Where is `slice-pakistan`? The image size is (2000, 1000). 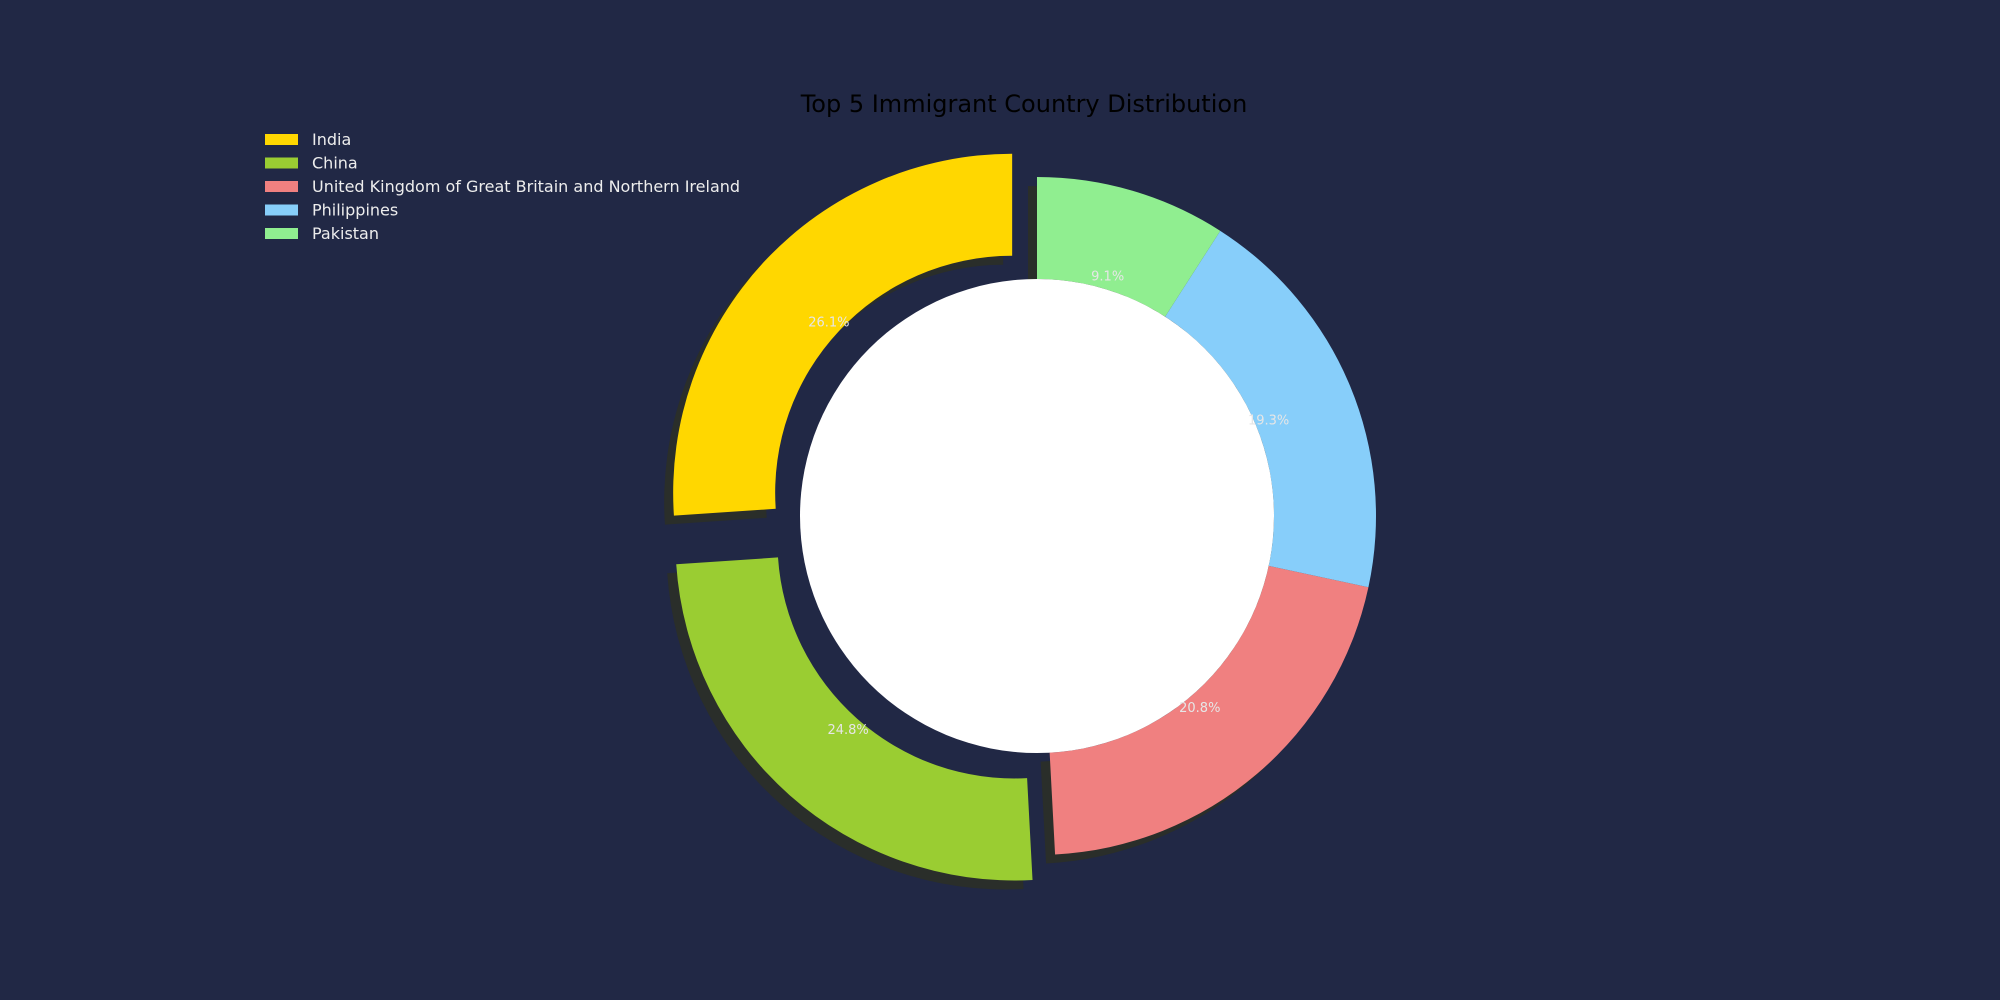
slice-pakistan is located at coordinates (1129, 247).